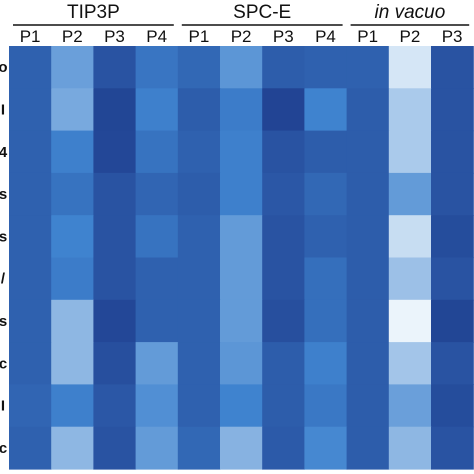  I want to click on row-labels: o I 4 s s / s c Ic, so click(4, 258).